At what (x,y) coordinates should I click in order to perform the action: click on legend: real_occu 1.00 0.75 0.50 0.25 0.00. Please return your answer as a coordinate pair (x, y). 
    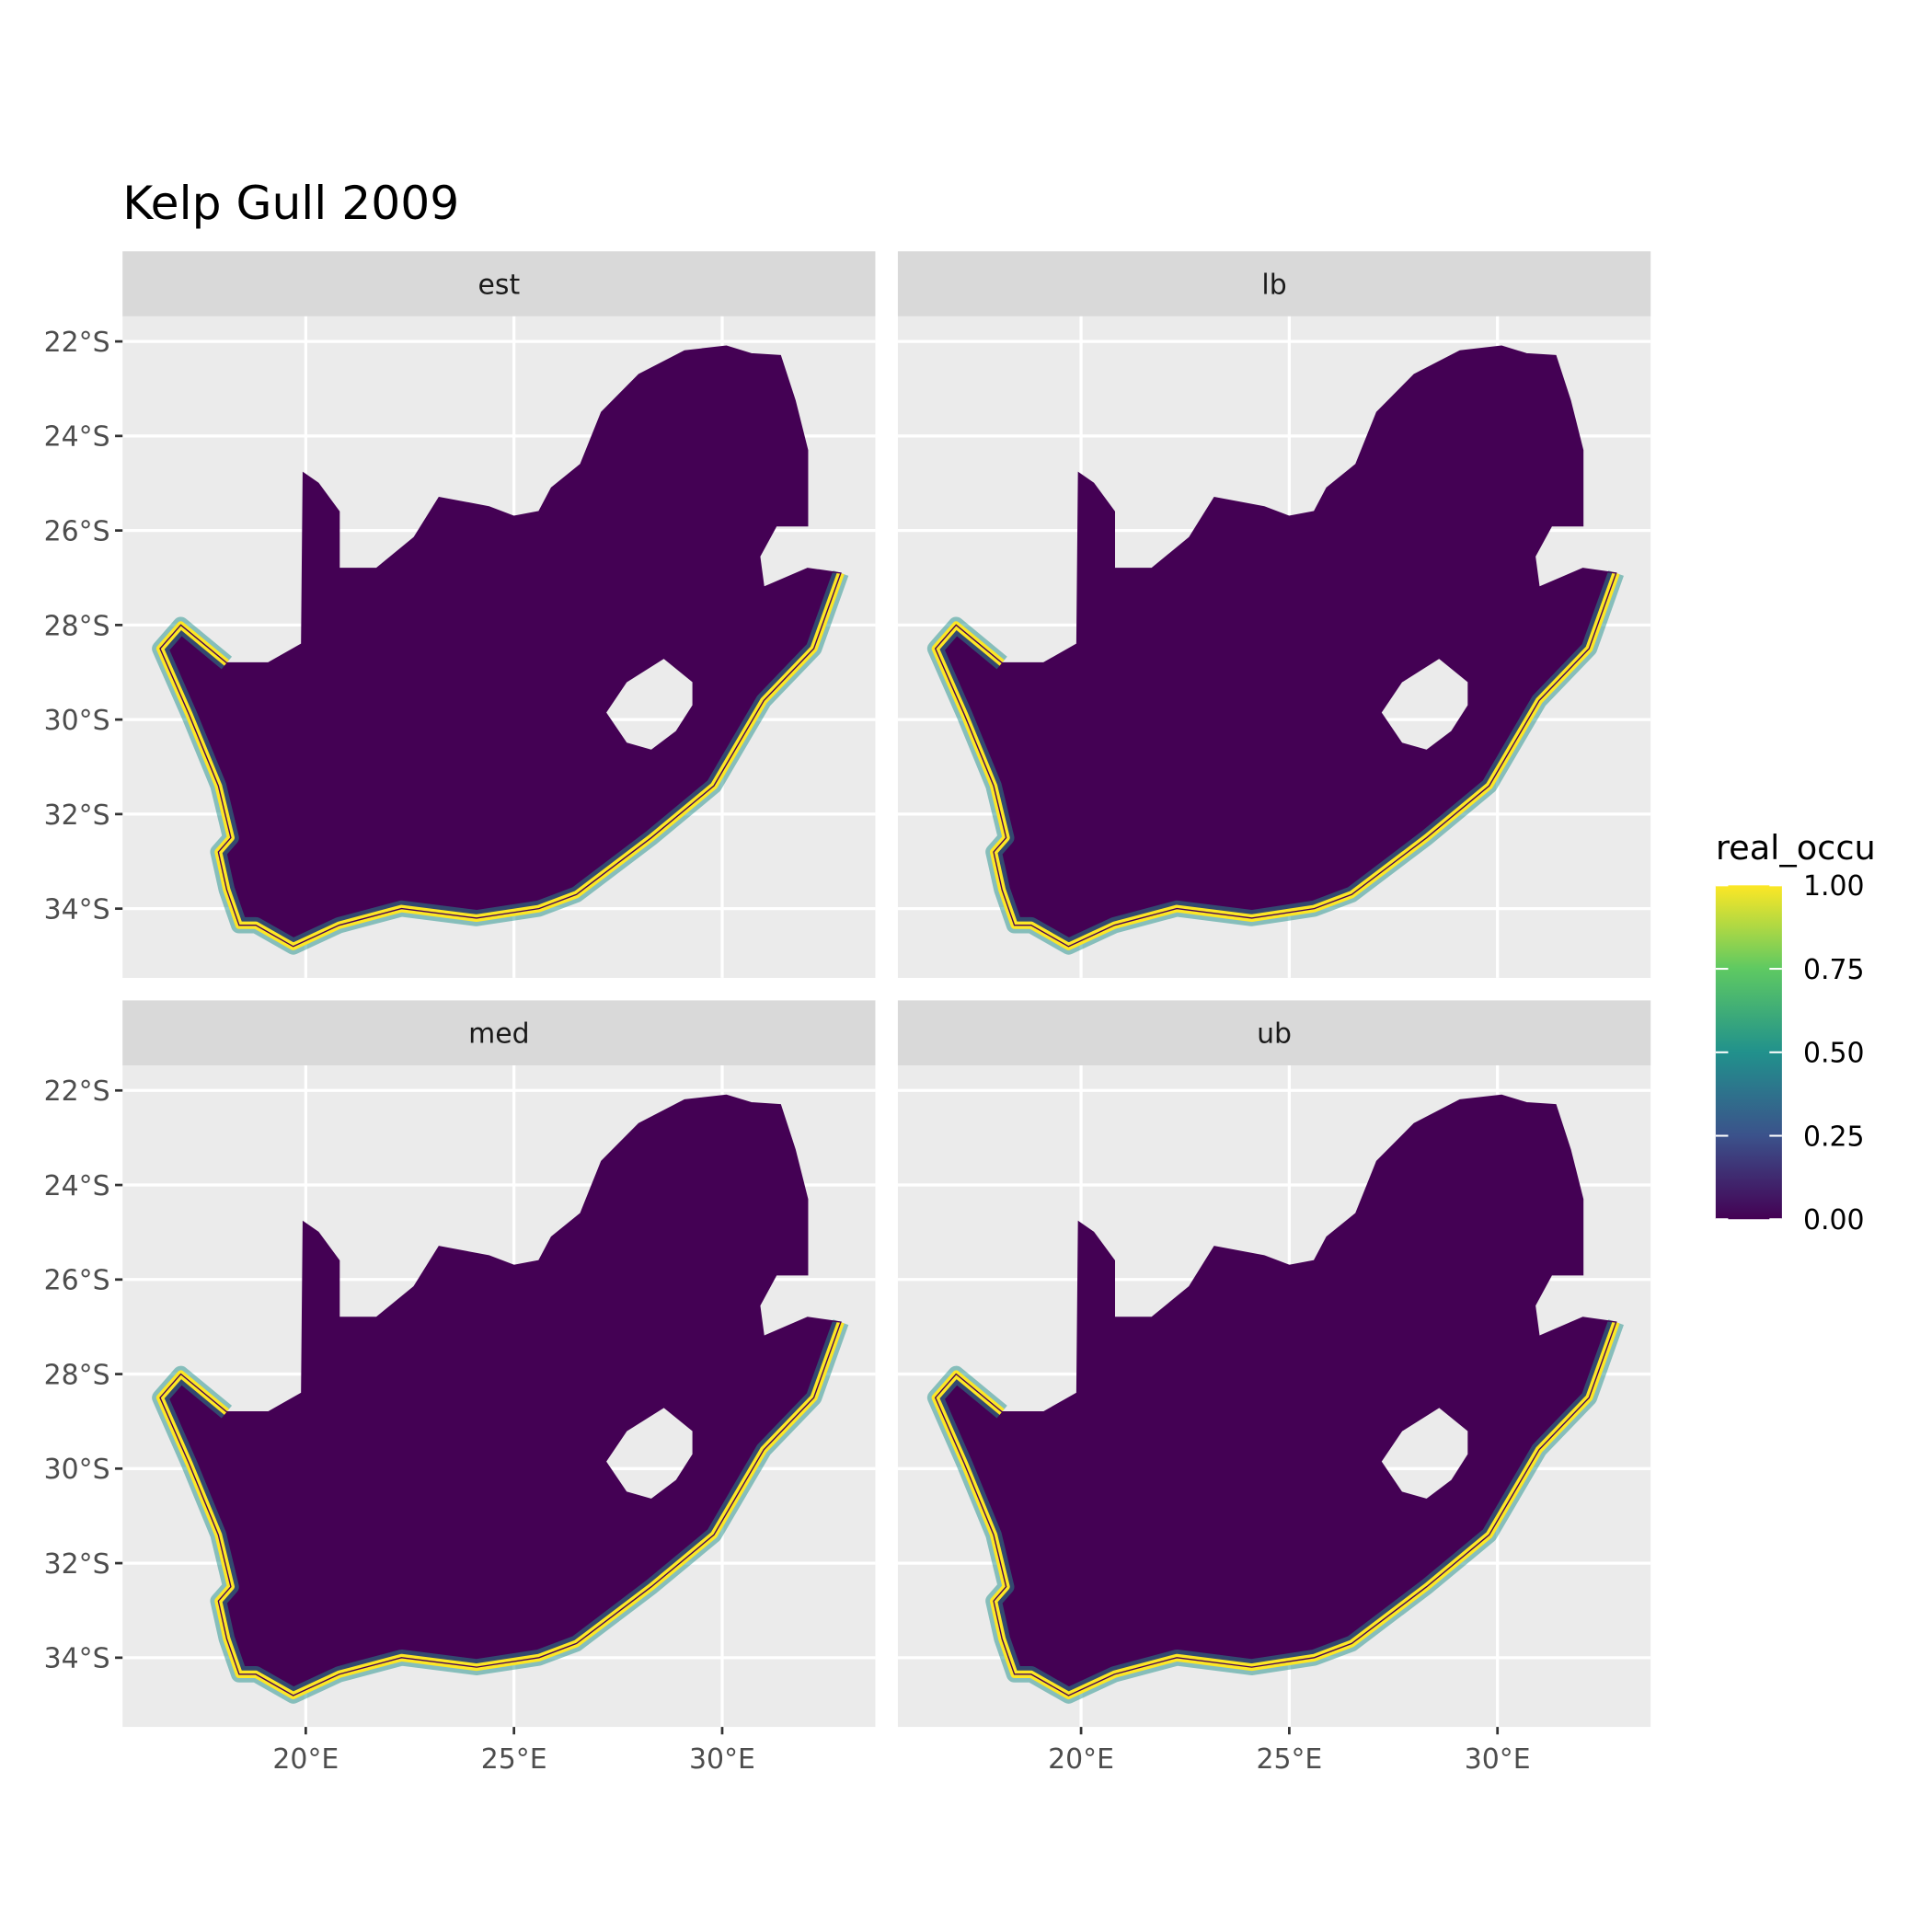
    Looking at the image, I should click on (1795, 1032).